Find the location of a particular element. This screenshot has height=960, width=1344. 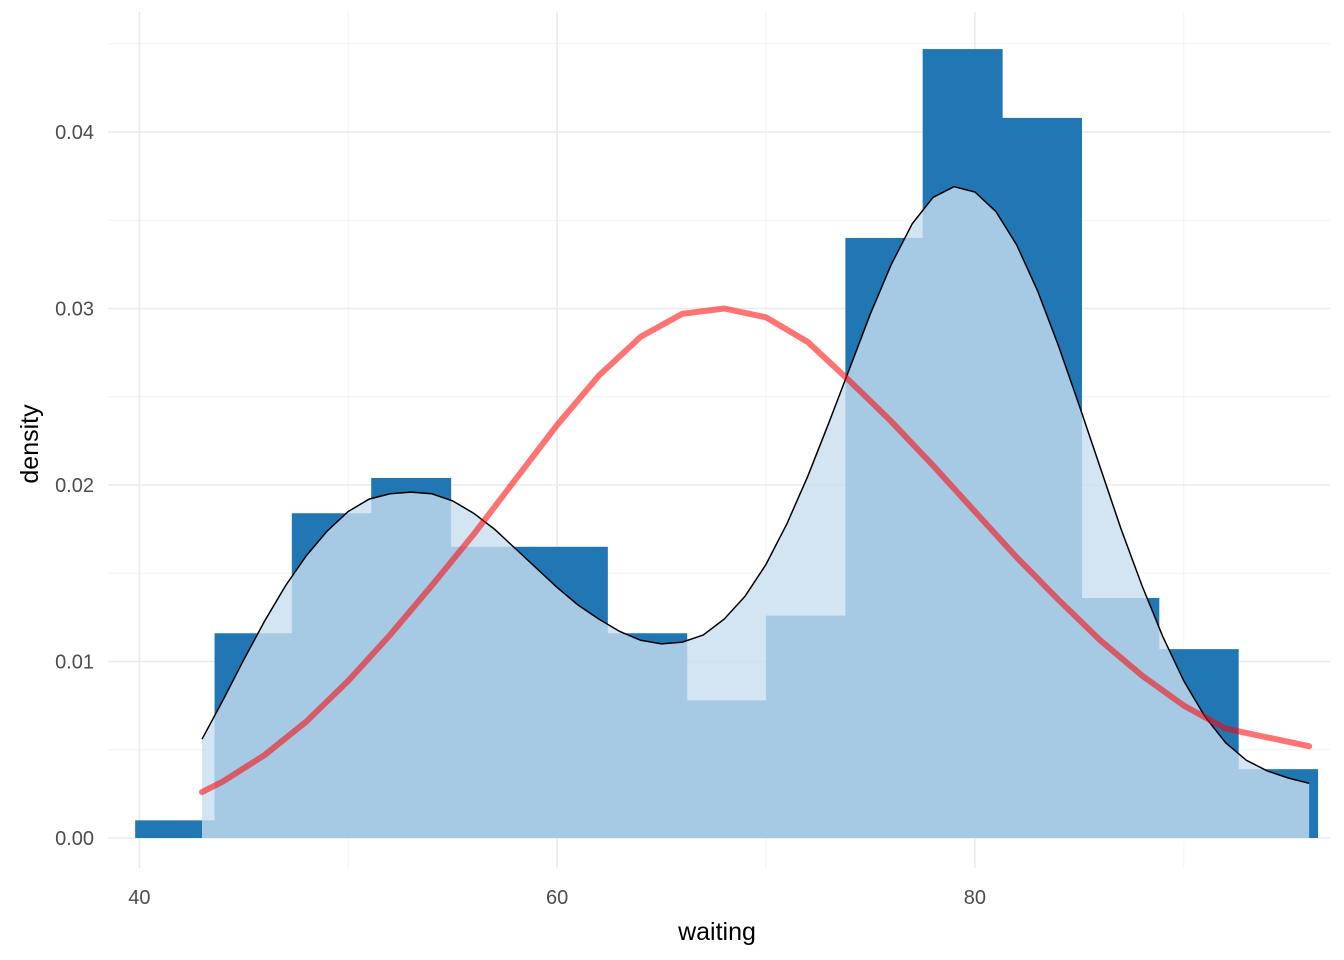

y-tick-label: 0.01 is located at coordinates (74, 663).